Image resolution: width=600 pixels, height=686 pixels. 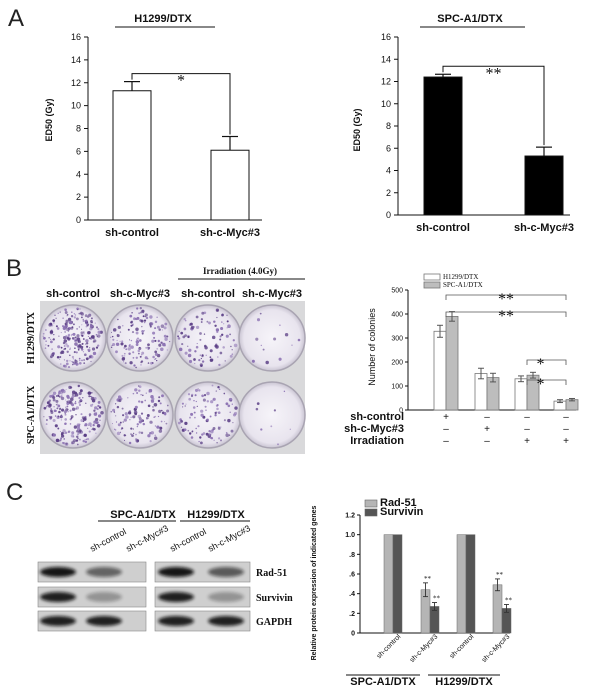 I want to click on blot-lane-label: sh-c-Myc#3, so click(x=147, y=538).